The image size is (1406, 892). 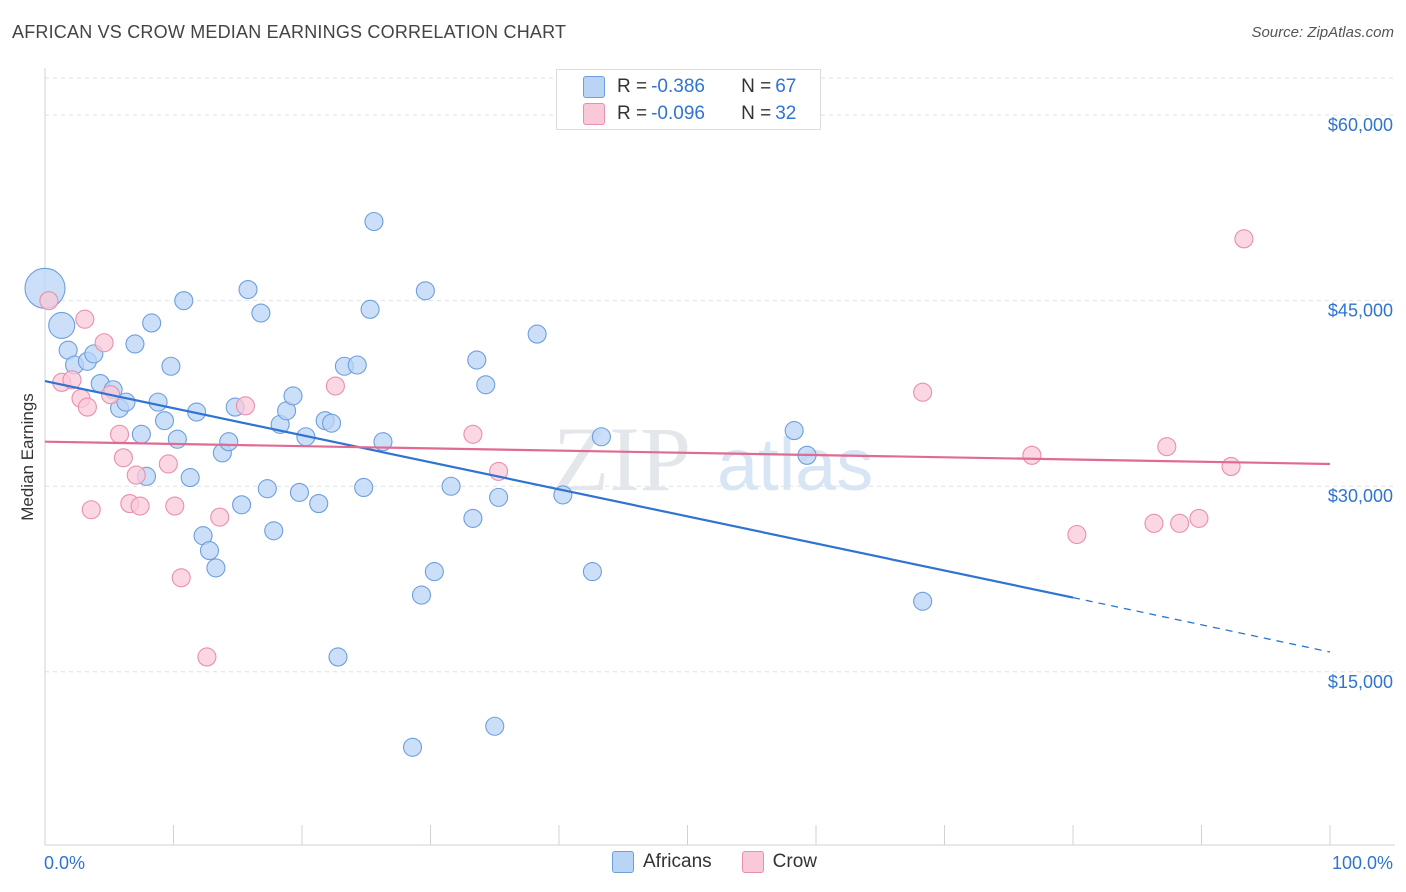 What do you see at coordinates (594, 87) in the screenshot?
I see `africans-swatch` at bounding box center [594, 87].